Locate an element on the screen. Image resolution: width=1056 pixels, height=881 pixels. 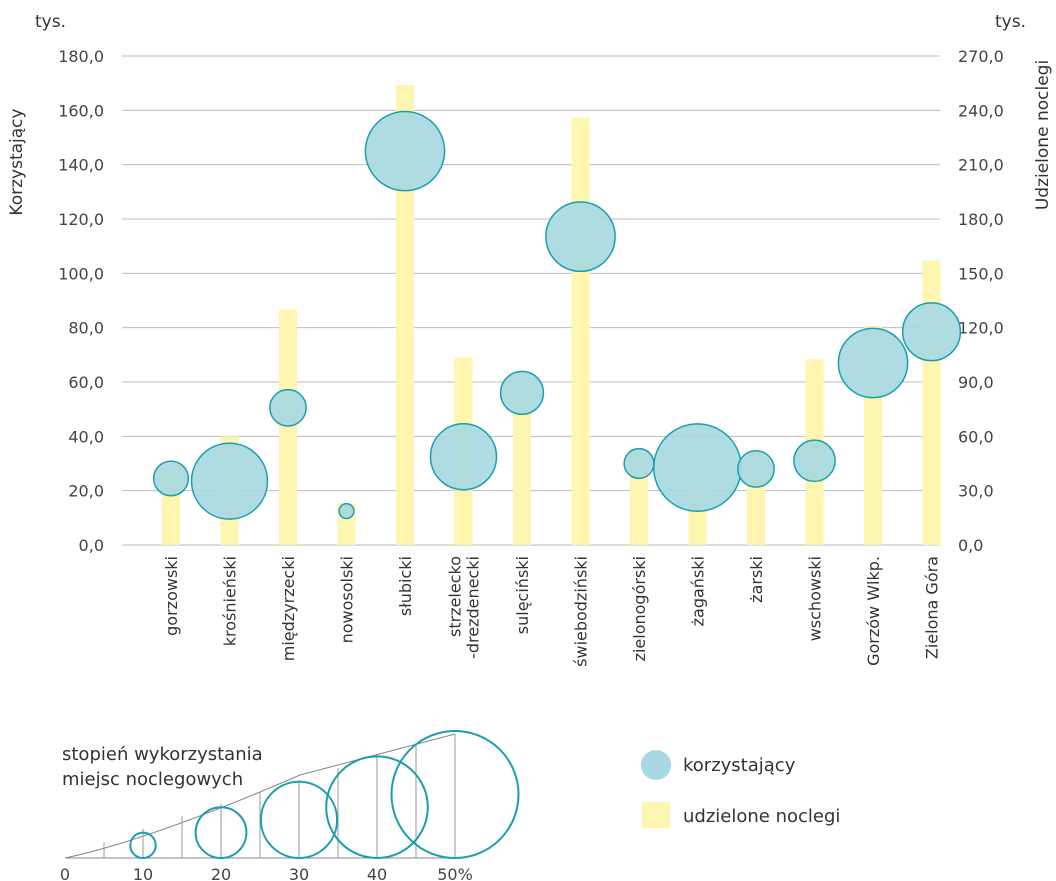
category-label: Gorzów Wlkp. is located at coordinates (873, 611).